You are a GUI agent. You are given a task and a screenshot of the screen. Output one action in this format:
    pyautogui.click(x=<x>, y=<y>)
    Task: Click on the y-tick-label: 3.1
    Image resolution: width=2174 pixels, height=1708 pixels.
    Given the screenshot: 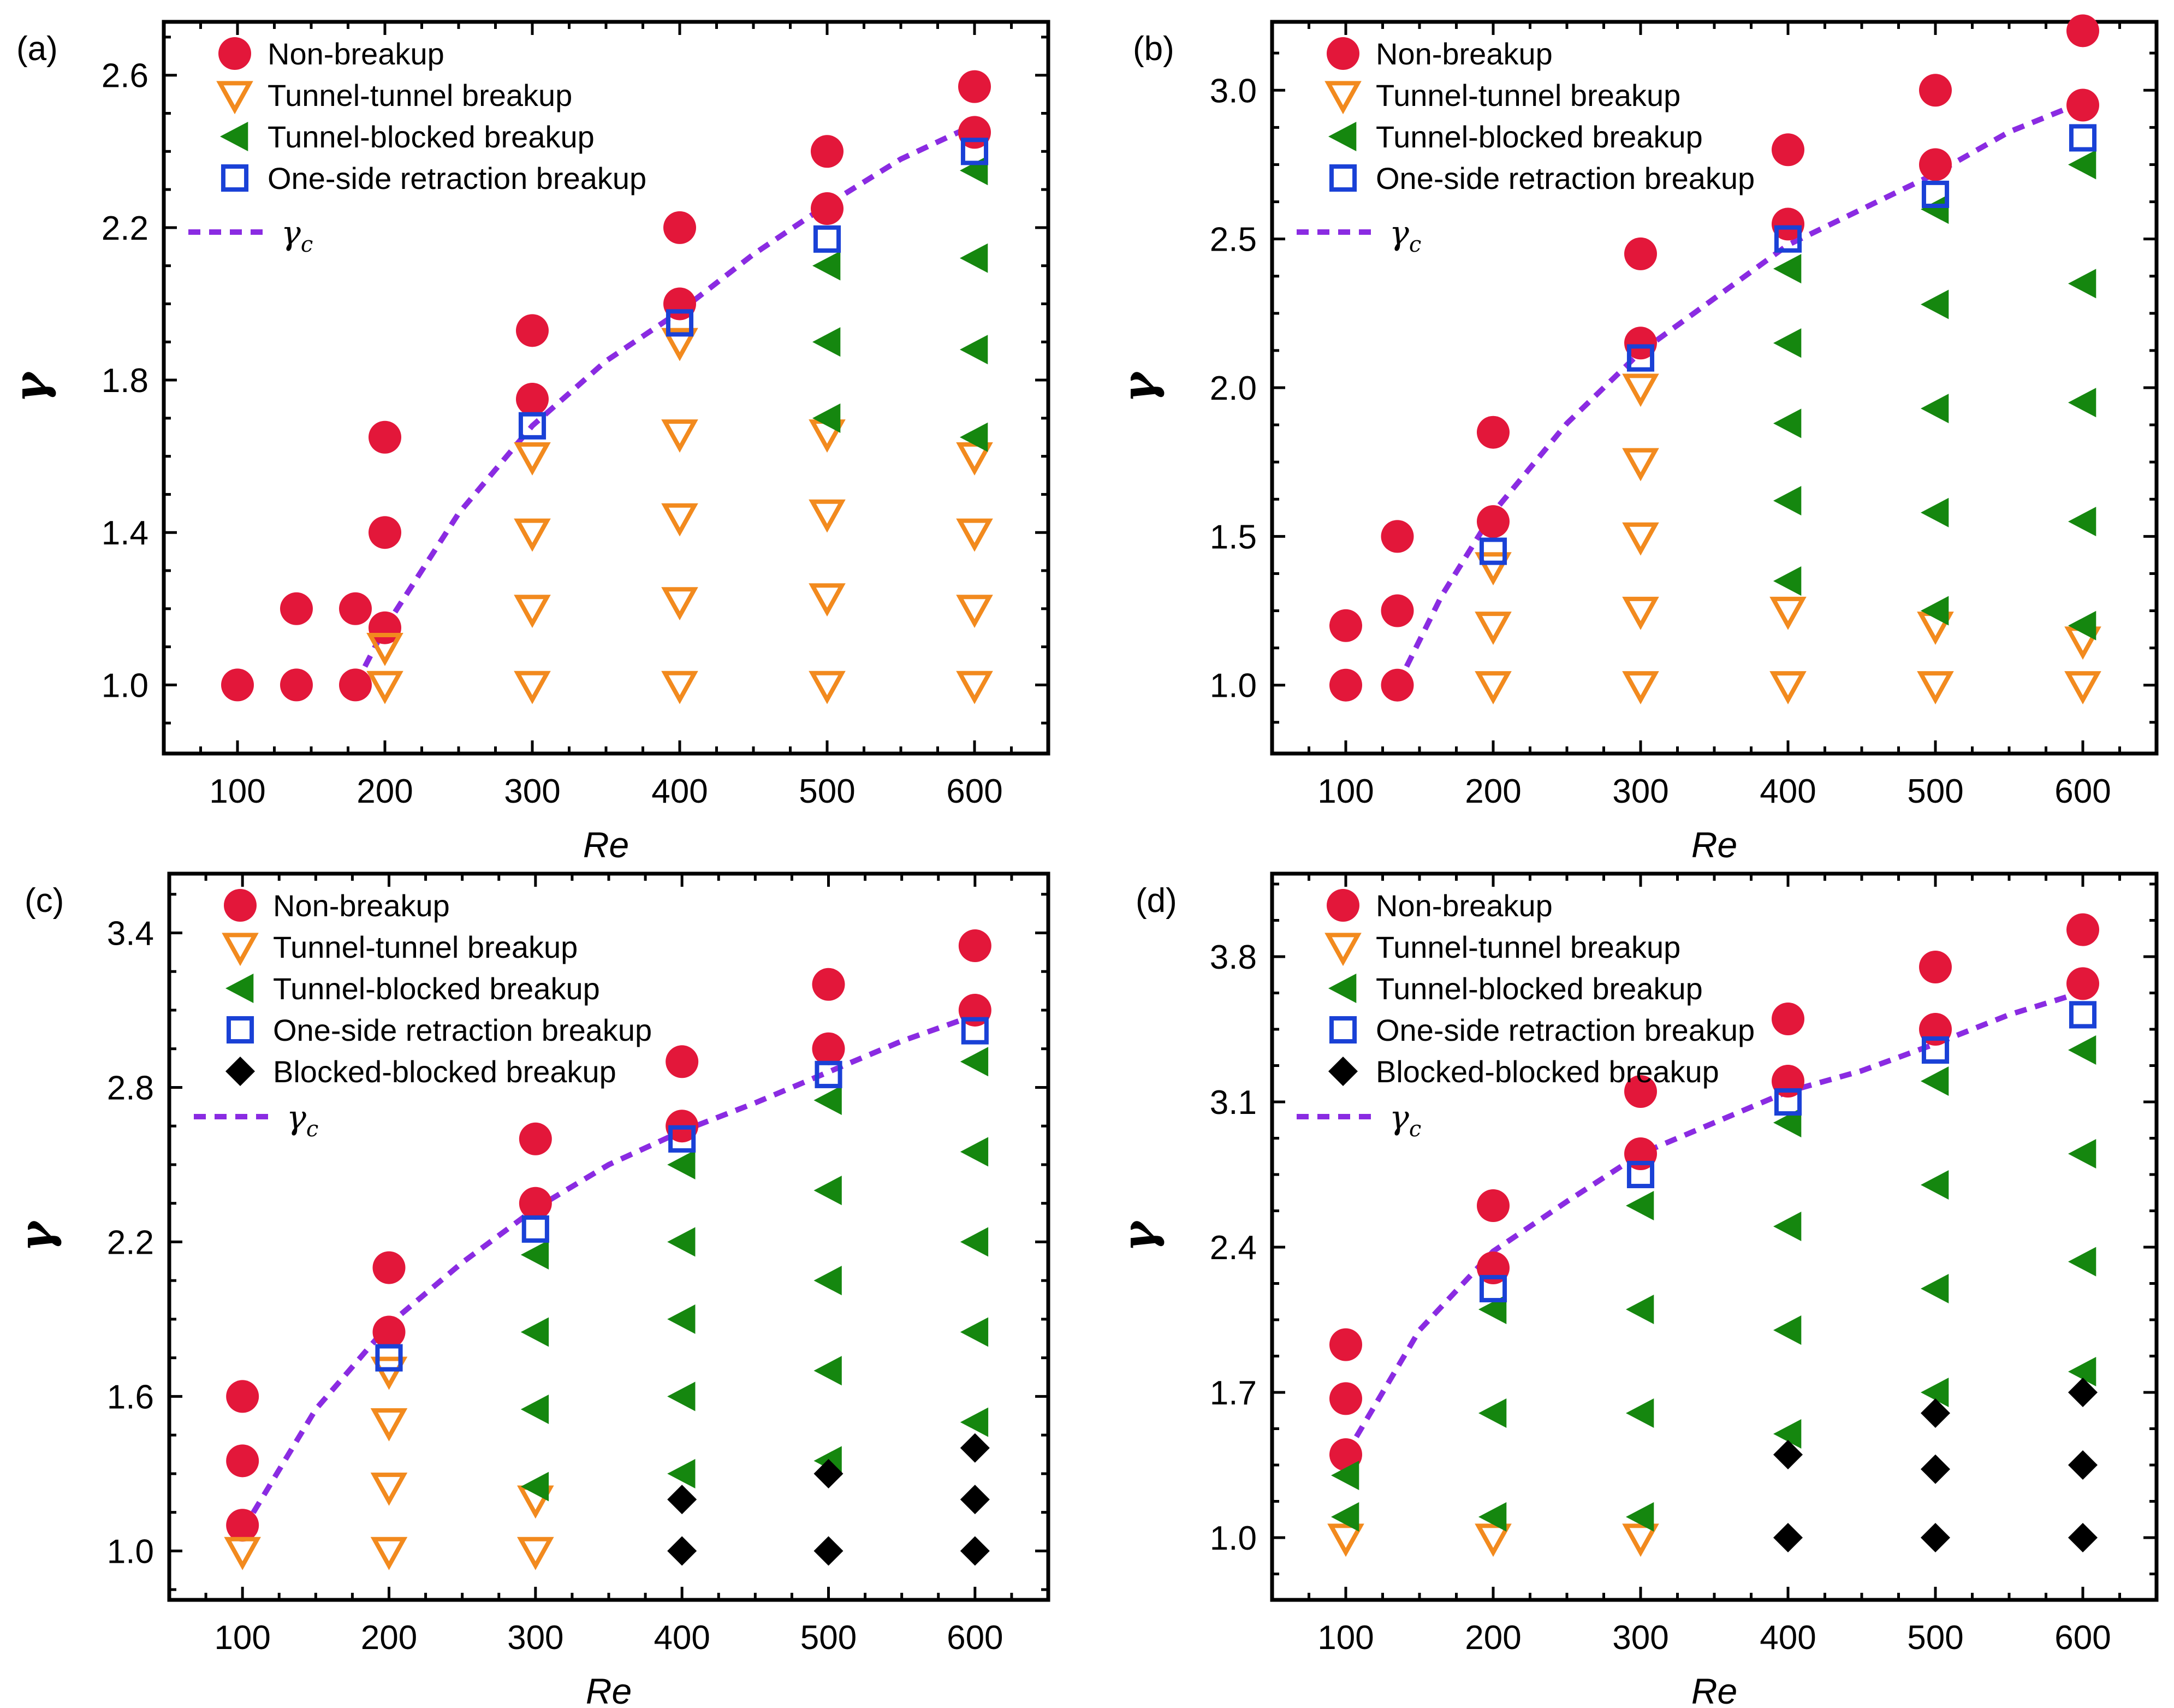 What is the action you would take?
    pyautogui.click(x=1233, y=1103)
    